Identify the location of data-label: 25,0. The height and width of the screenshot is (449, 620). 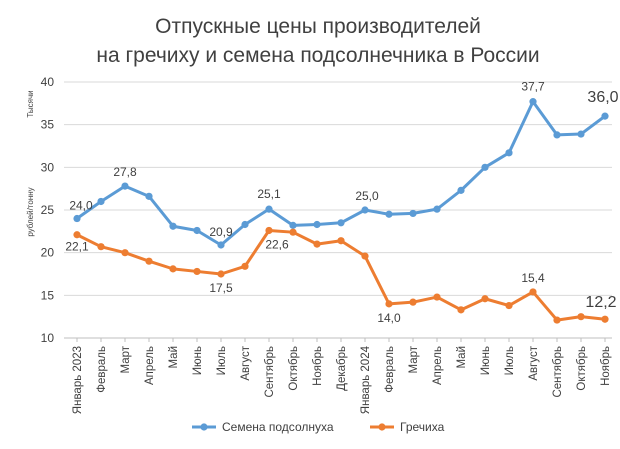
(367, 196).